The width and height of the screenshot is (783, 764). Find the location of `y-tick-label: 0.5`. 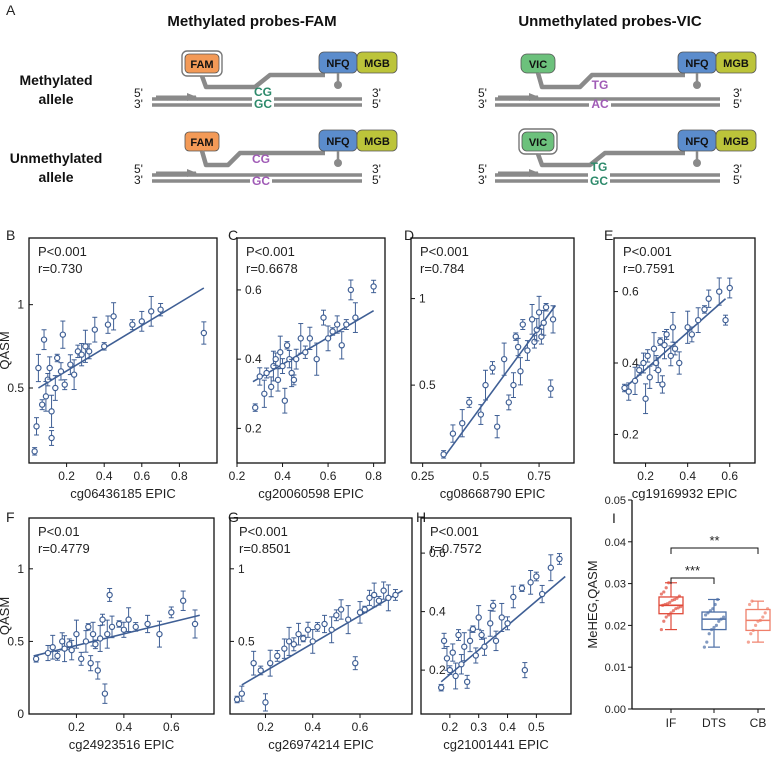

y-tick-label: 0.5 is located at coordinates (15, 388).